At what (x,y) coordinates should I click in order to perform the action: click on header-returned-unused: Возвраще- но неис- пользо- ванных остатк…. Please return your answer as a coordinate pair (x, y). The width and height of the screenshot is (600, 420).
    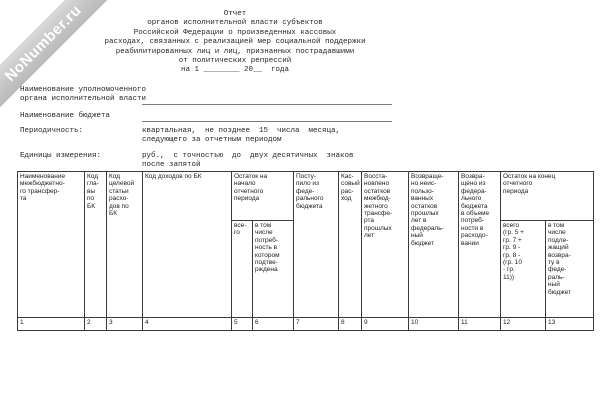
    Looking at the image, I should click on (433, 244).